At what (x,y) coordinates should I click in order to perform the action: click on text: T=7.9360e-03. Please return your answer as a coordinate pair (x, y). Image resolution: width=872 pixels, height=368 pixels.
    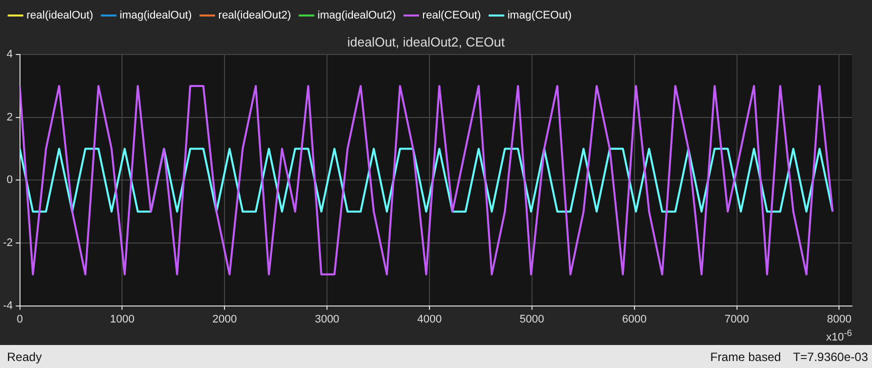
    Looking at the image, I should click on (830, 357).